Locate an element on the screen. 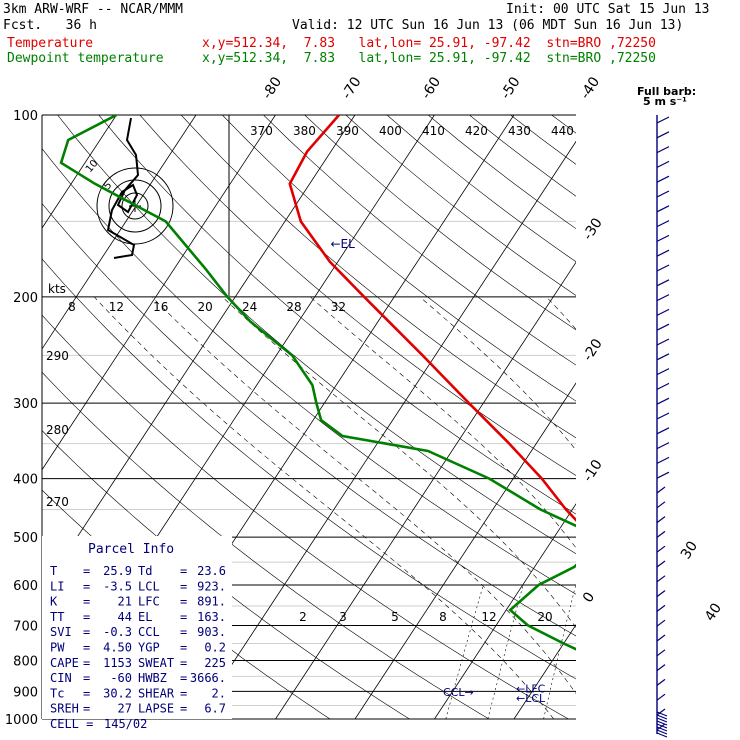 The width and height of the screenshot is (740, 740). parcel-value: -0.3 is located at coordinates (117, 632).